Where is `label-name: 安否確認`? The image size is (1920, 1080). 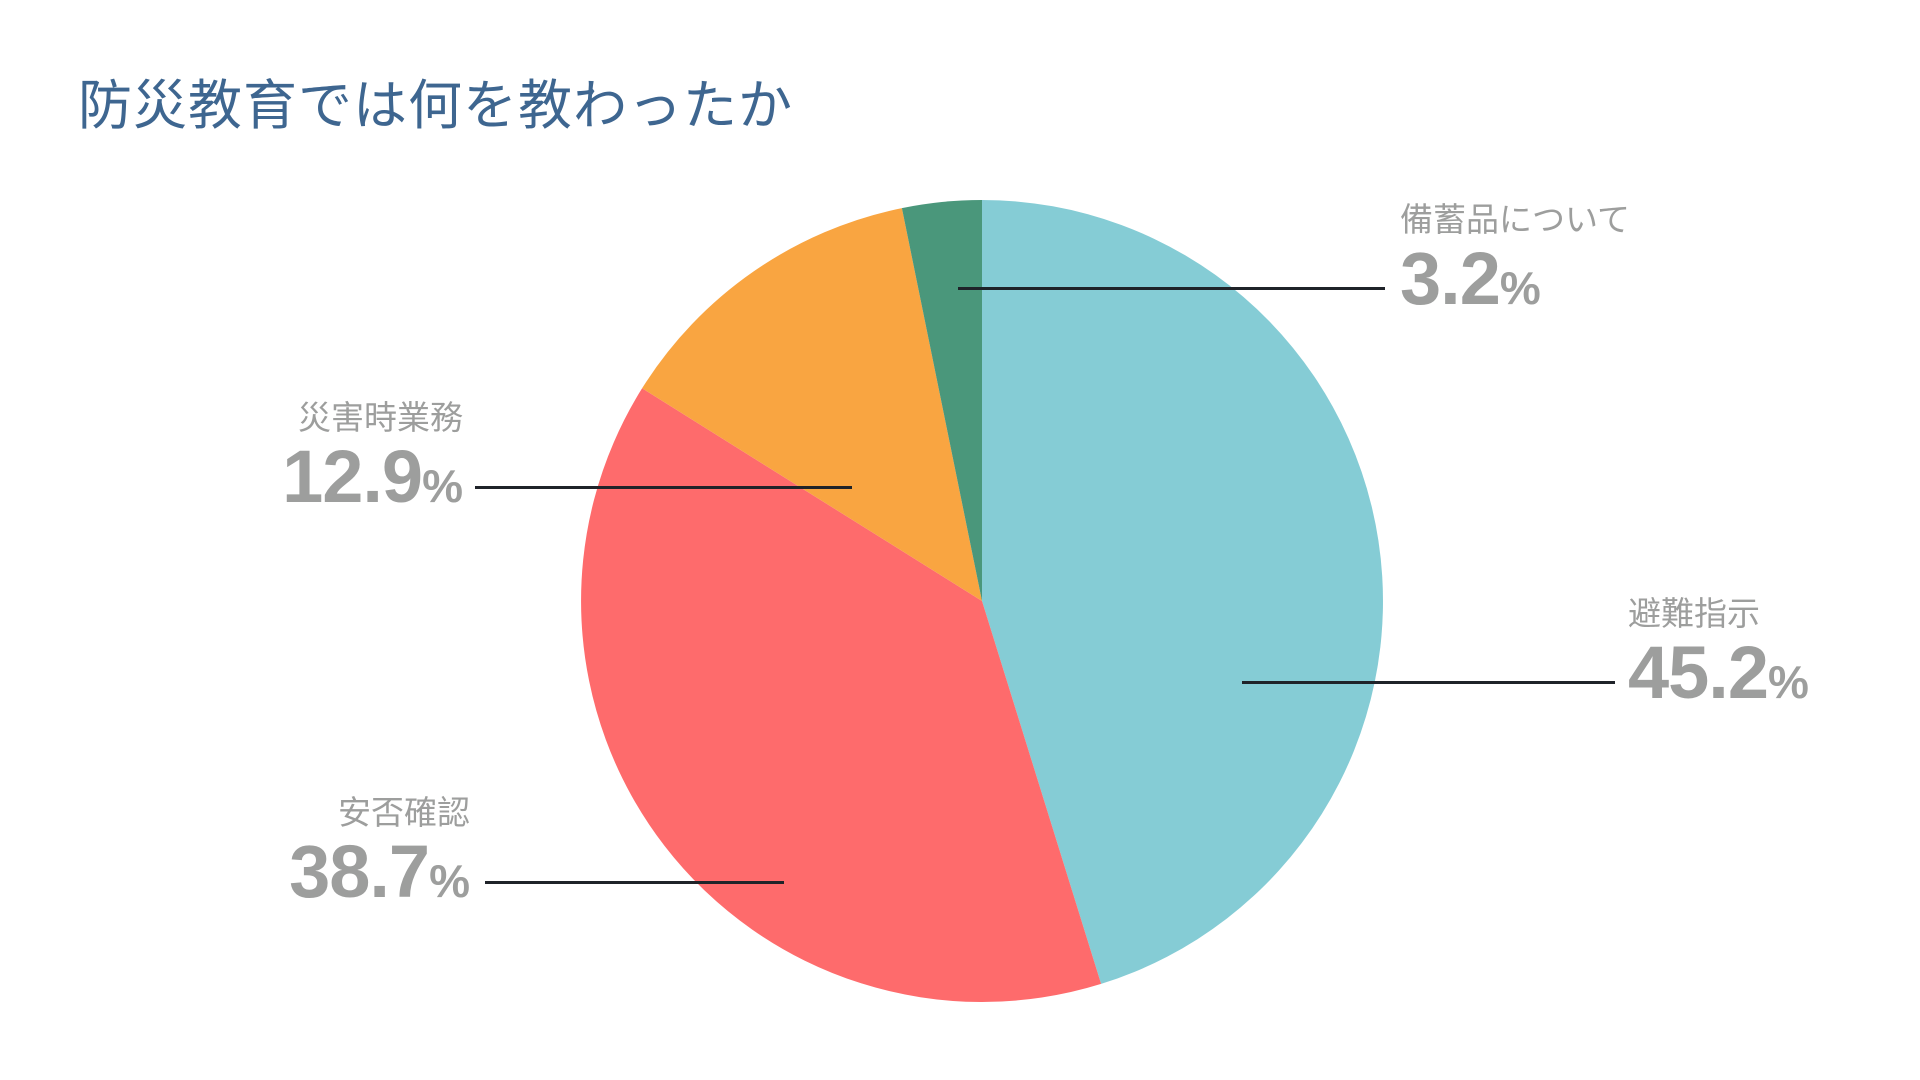 label-name: 安否確認 is located at coordinates (404, 812).